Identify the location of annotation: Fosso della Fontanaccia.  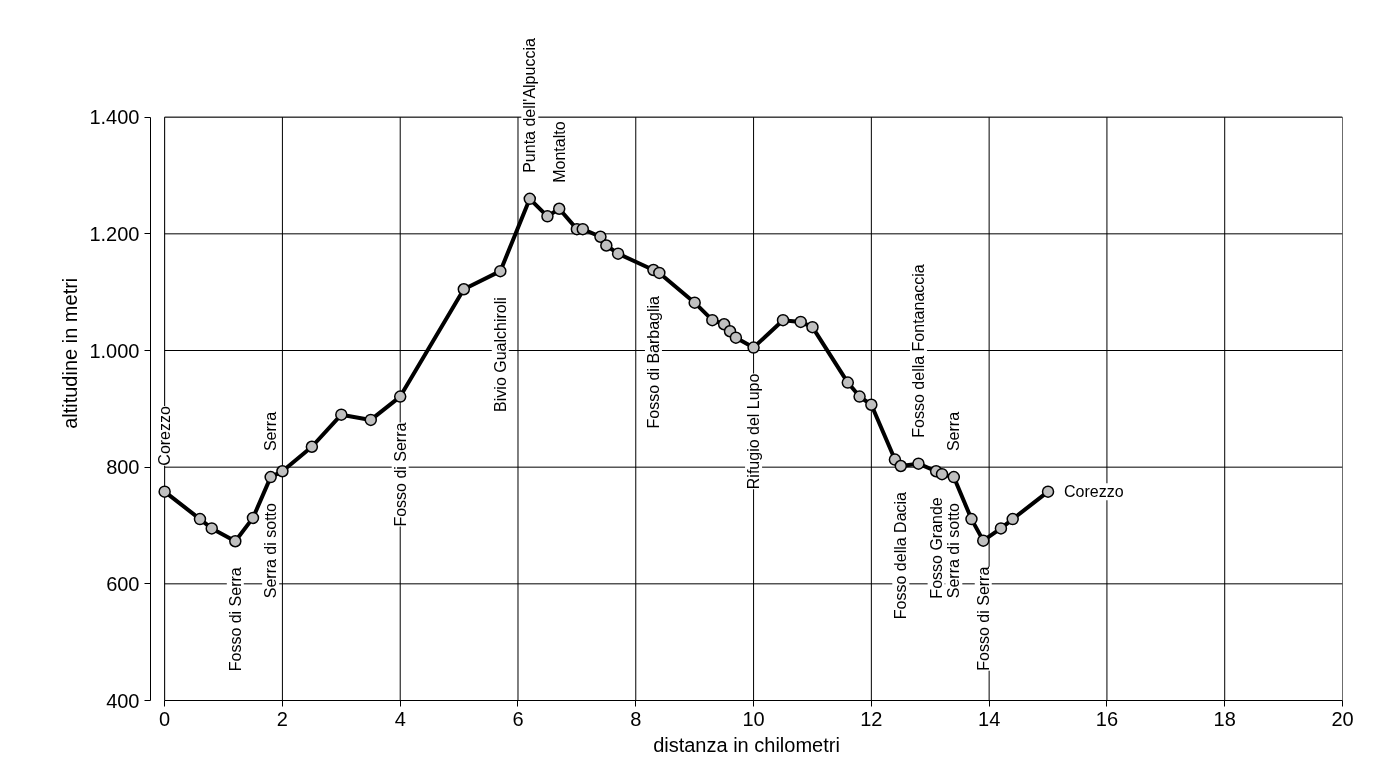
(918, 351).